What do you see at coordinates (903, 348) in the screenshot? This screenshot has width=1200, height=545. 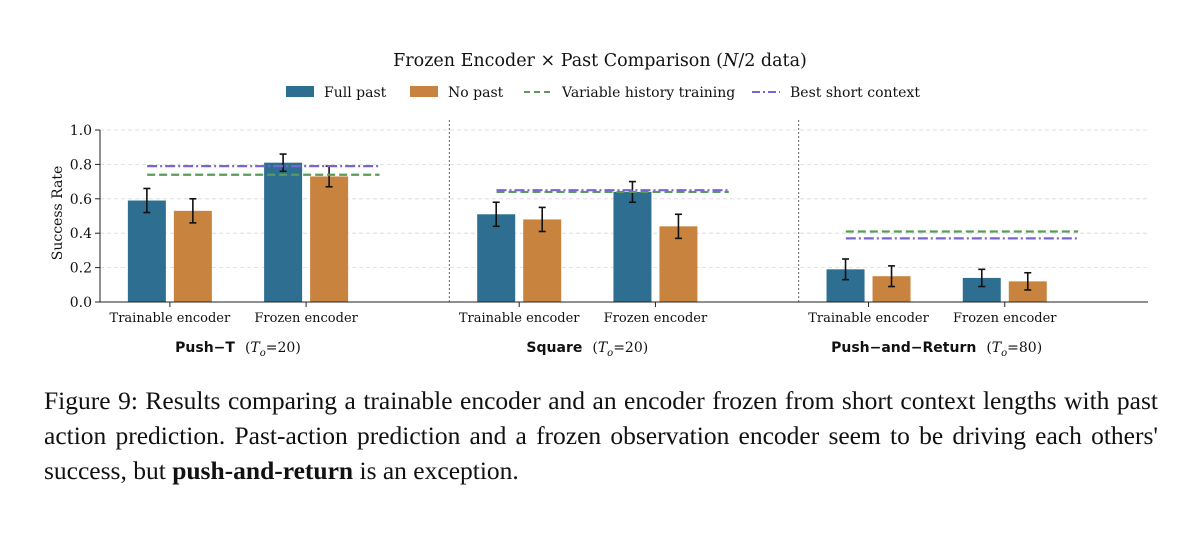 I see `panel-task: Push−and−Return` at bounding box center [903, 348].